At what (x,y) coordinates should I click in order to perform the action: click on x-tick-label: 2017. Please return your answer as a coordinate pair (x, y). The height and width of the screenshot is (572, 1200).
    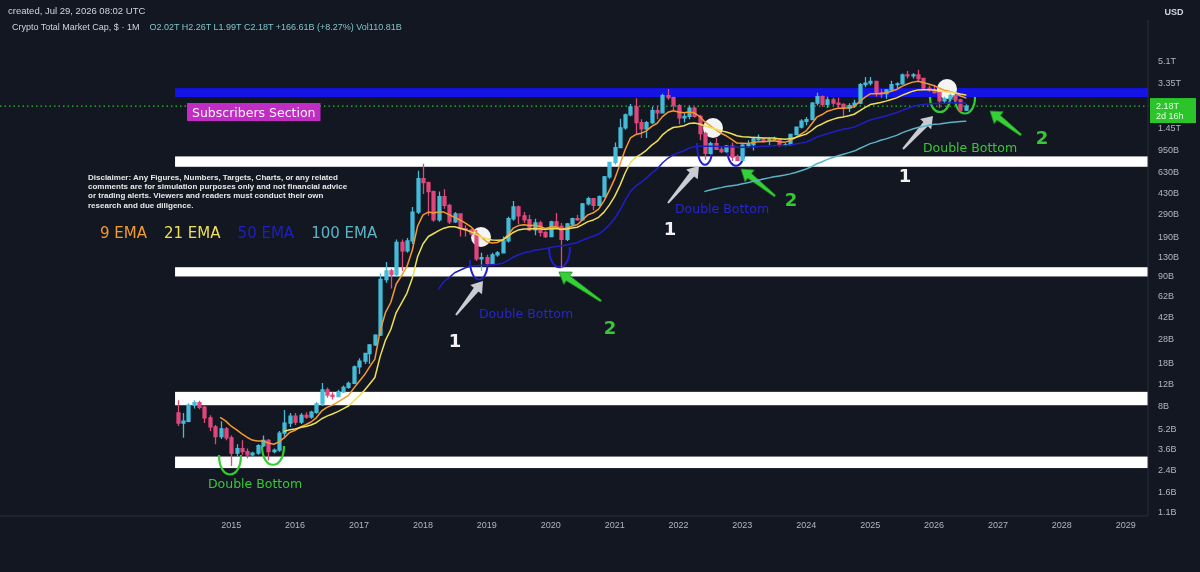
    Looking at the image, I should click on (359, 525).